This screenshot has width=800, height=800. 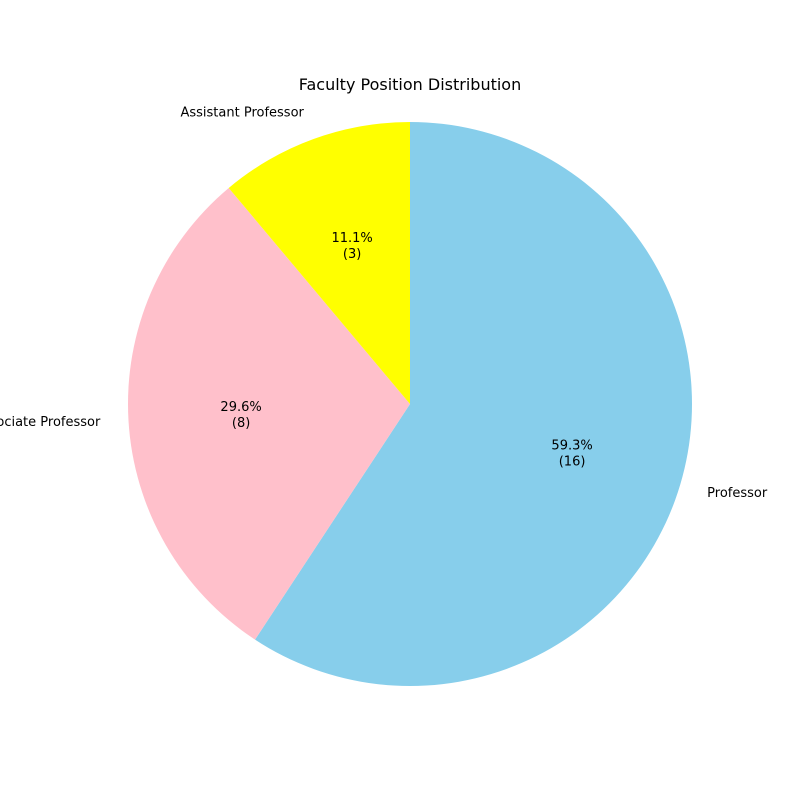 I want to click on category-label: Associate Professor, so click(x=50, y=422).